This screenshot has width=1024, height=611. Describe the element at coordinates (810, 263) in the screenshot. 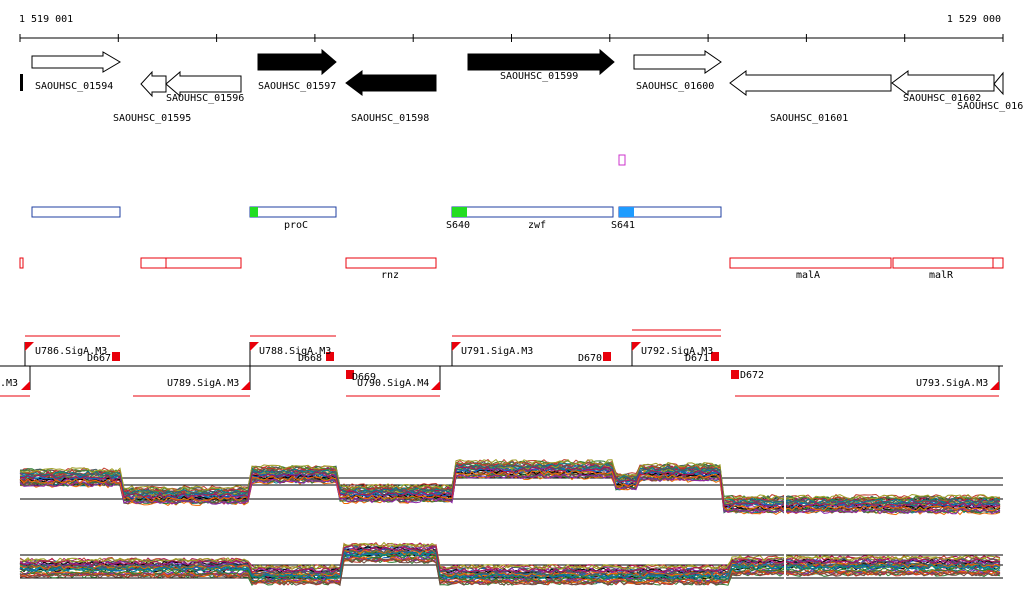

I see `red-feature-malA` at that location.